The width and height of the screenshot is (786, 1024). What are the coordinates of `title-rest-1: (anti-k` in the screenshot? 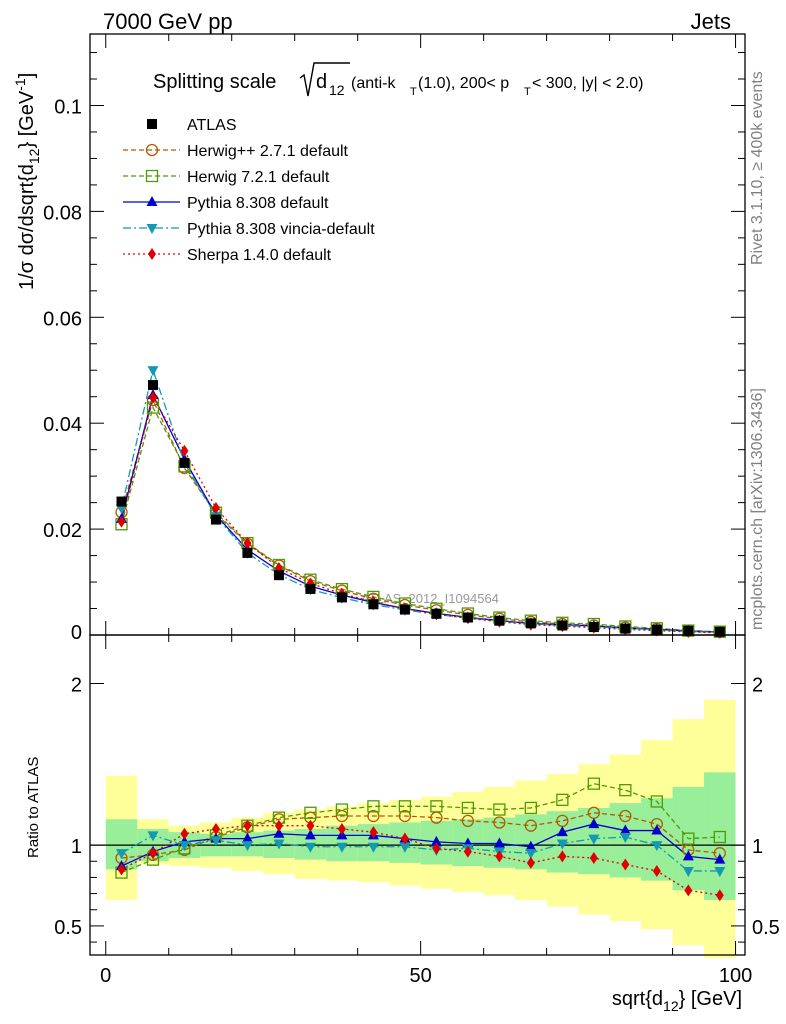 It's located at (373, 83).